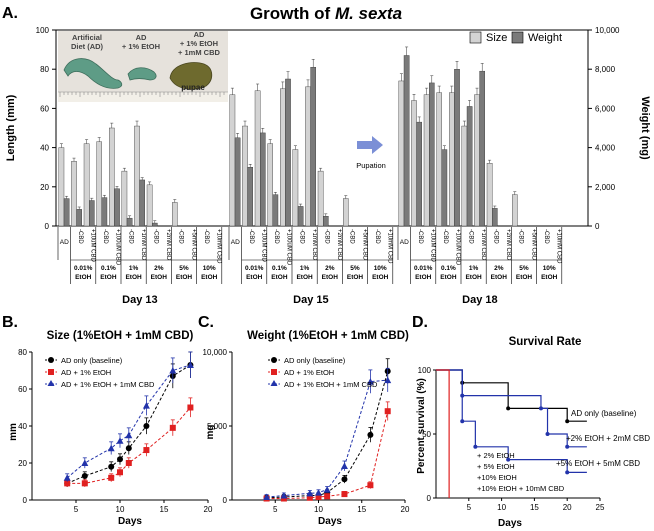 The height and width of the screenshot is (531, 654). What do you see at coordinates (93, 73) in the screenshot?
I see `larva-ad` at bounding box center [93, 73].